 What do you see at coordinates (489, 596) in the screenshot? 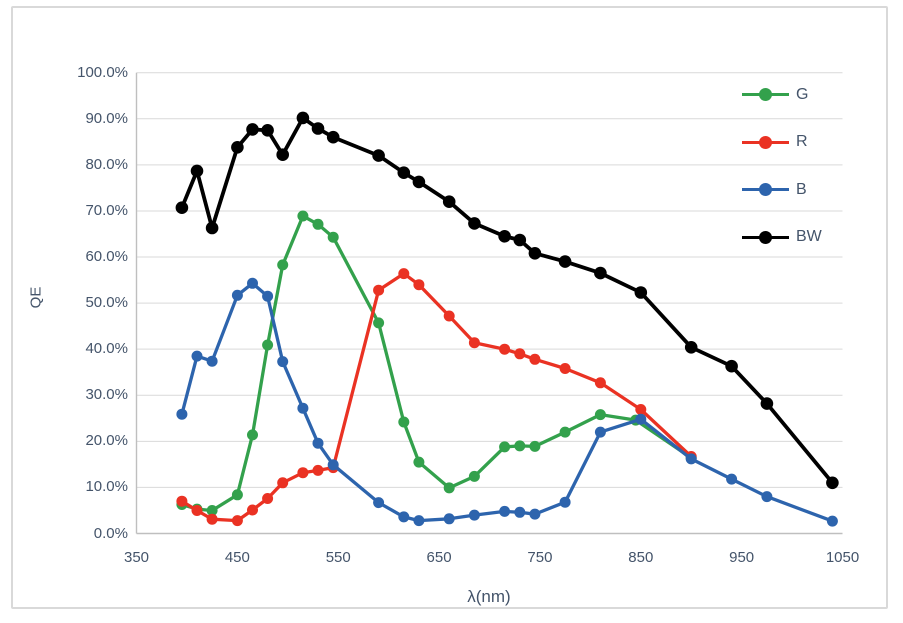
I see `x-axis-title: λ(nm)` at bounding box center [489, 596].